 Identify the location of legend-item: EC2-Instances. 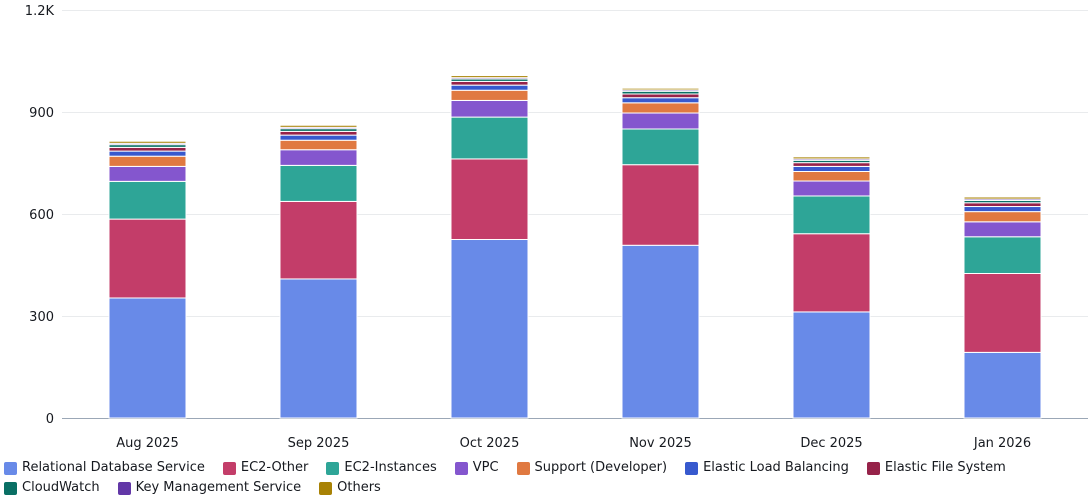
(381, 468).